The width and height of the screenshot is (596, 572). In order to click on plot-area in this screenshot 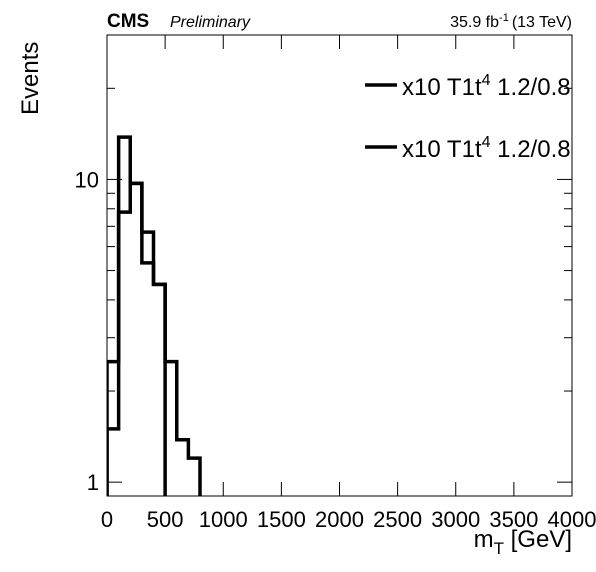, I will do `click(154, 315)`.